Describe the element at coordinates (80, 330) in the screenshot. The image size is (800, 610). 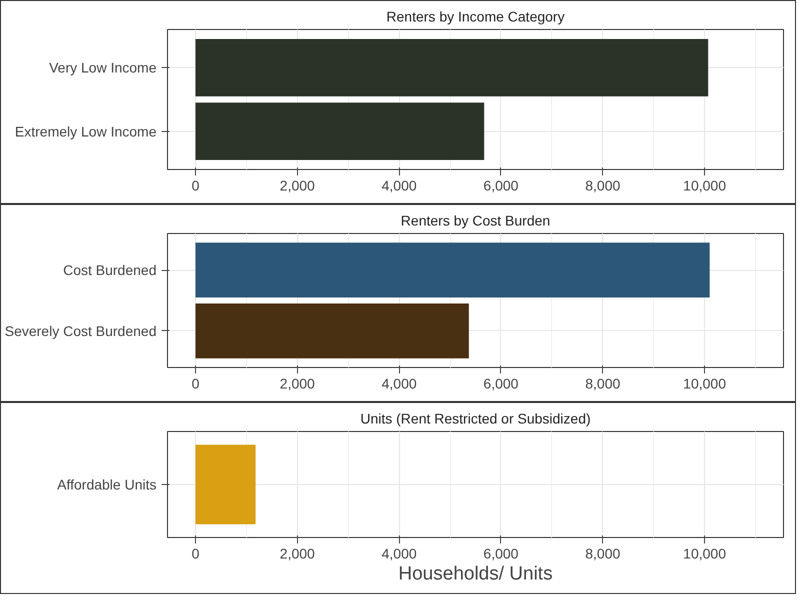
I see `y-tick-label: Severely Cost Burdened` at that location.